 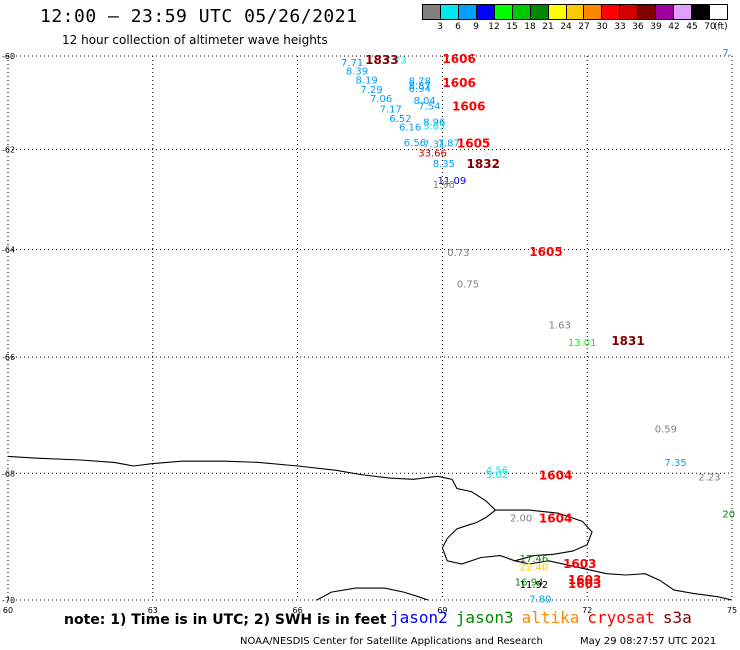 I want to click on wave-height-label: 5.65, so click(x=434, y=126).